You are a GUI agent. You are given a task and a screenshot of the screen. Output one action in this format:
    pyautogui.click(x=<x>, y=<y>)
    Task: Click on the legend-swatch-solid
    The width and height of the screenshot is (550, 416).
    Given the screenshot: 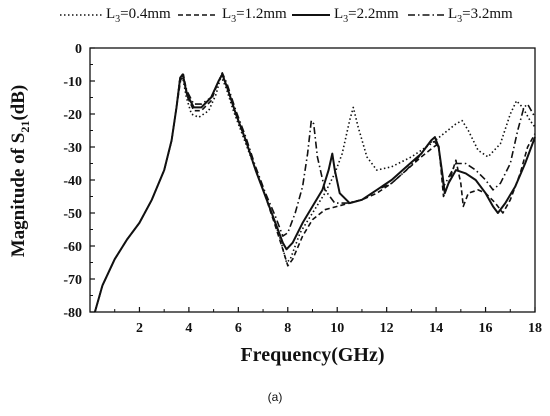 What is the action you would take?
    pyautogui.click(x=311, y=15)
    